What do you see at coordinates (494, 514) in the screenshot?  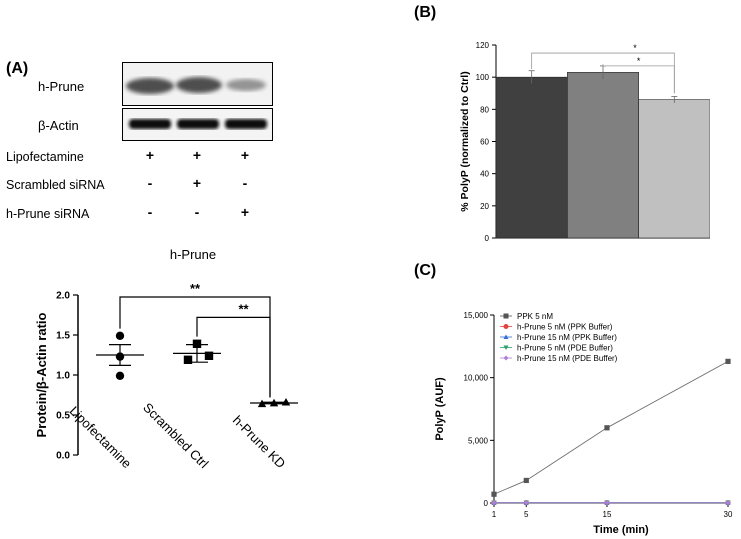 I see `x-tick-label: 1` at bounding box center [494, 514].